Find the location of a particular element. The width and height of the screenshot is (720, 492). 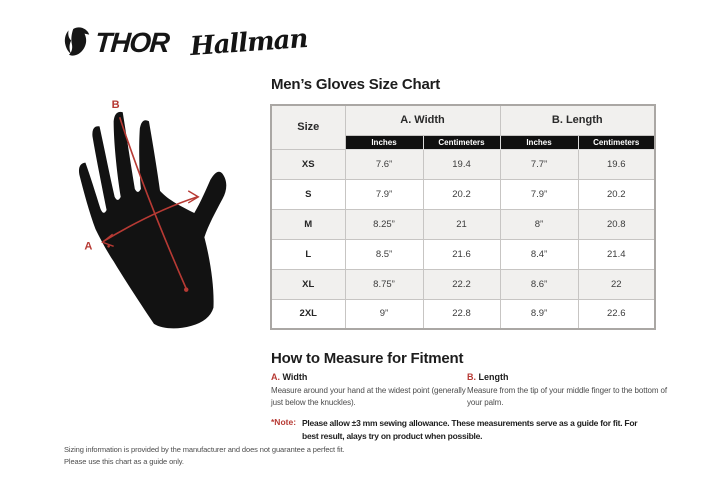

fitment-label-length: B. Length is located at coordinates (567, 377).